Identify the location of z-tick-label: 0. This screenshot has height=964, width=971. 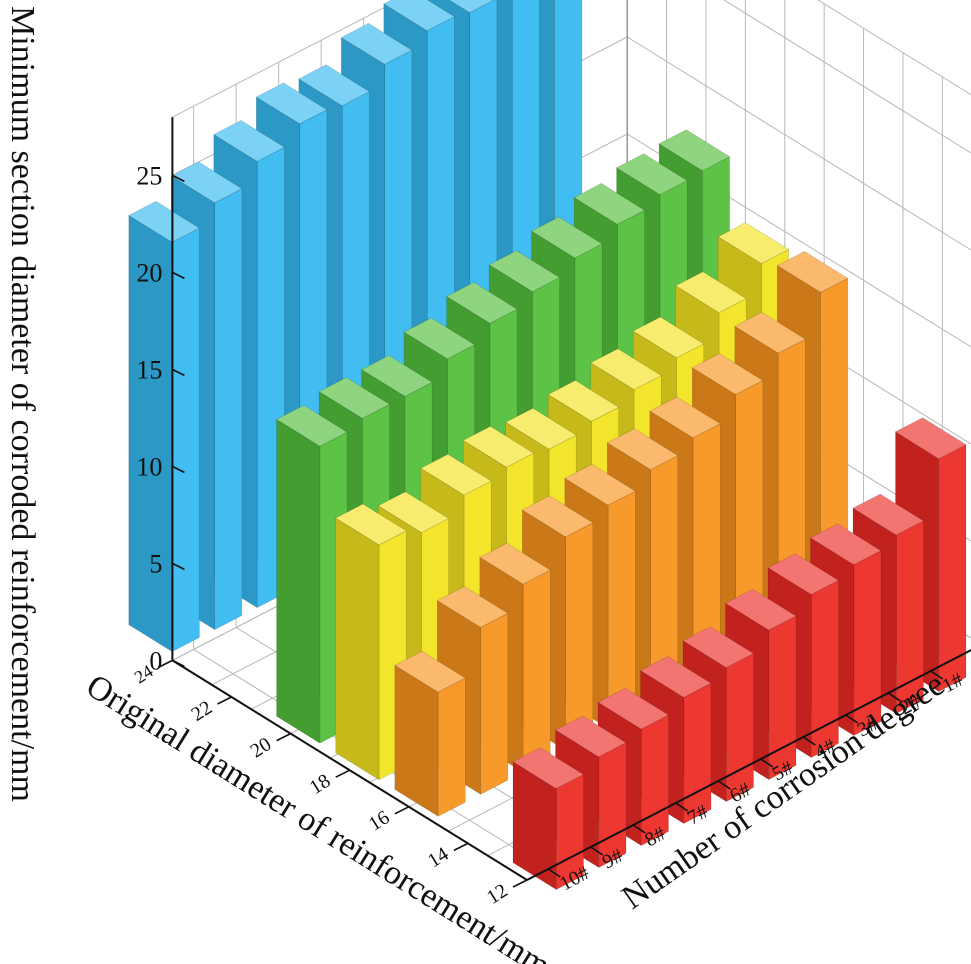
(155, 660).